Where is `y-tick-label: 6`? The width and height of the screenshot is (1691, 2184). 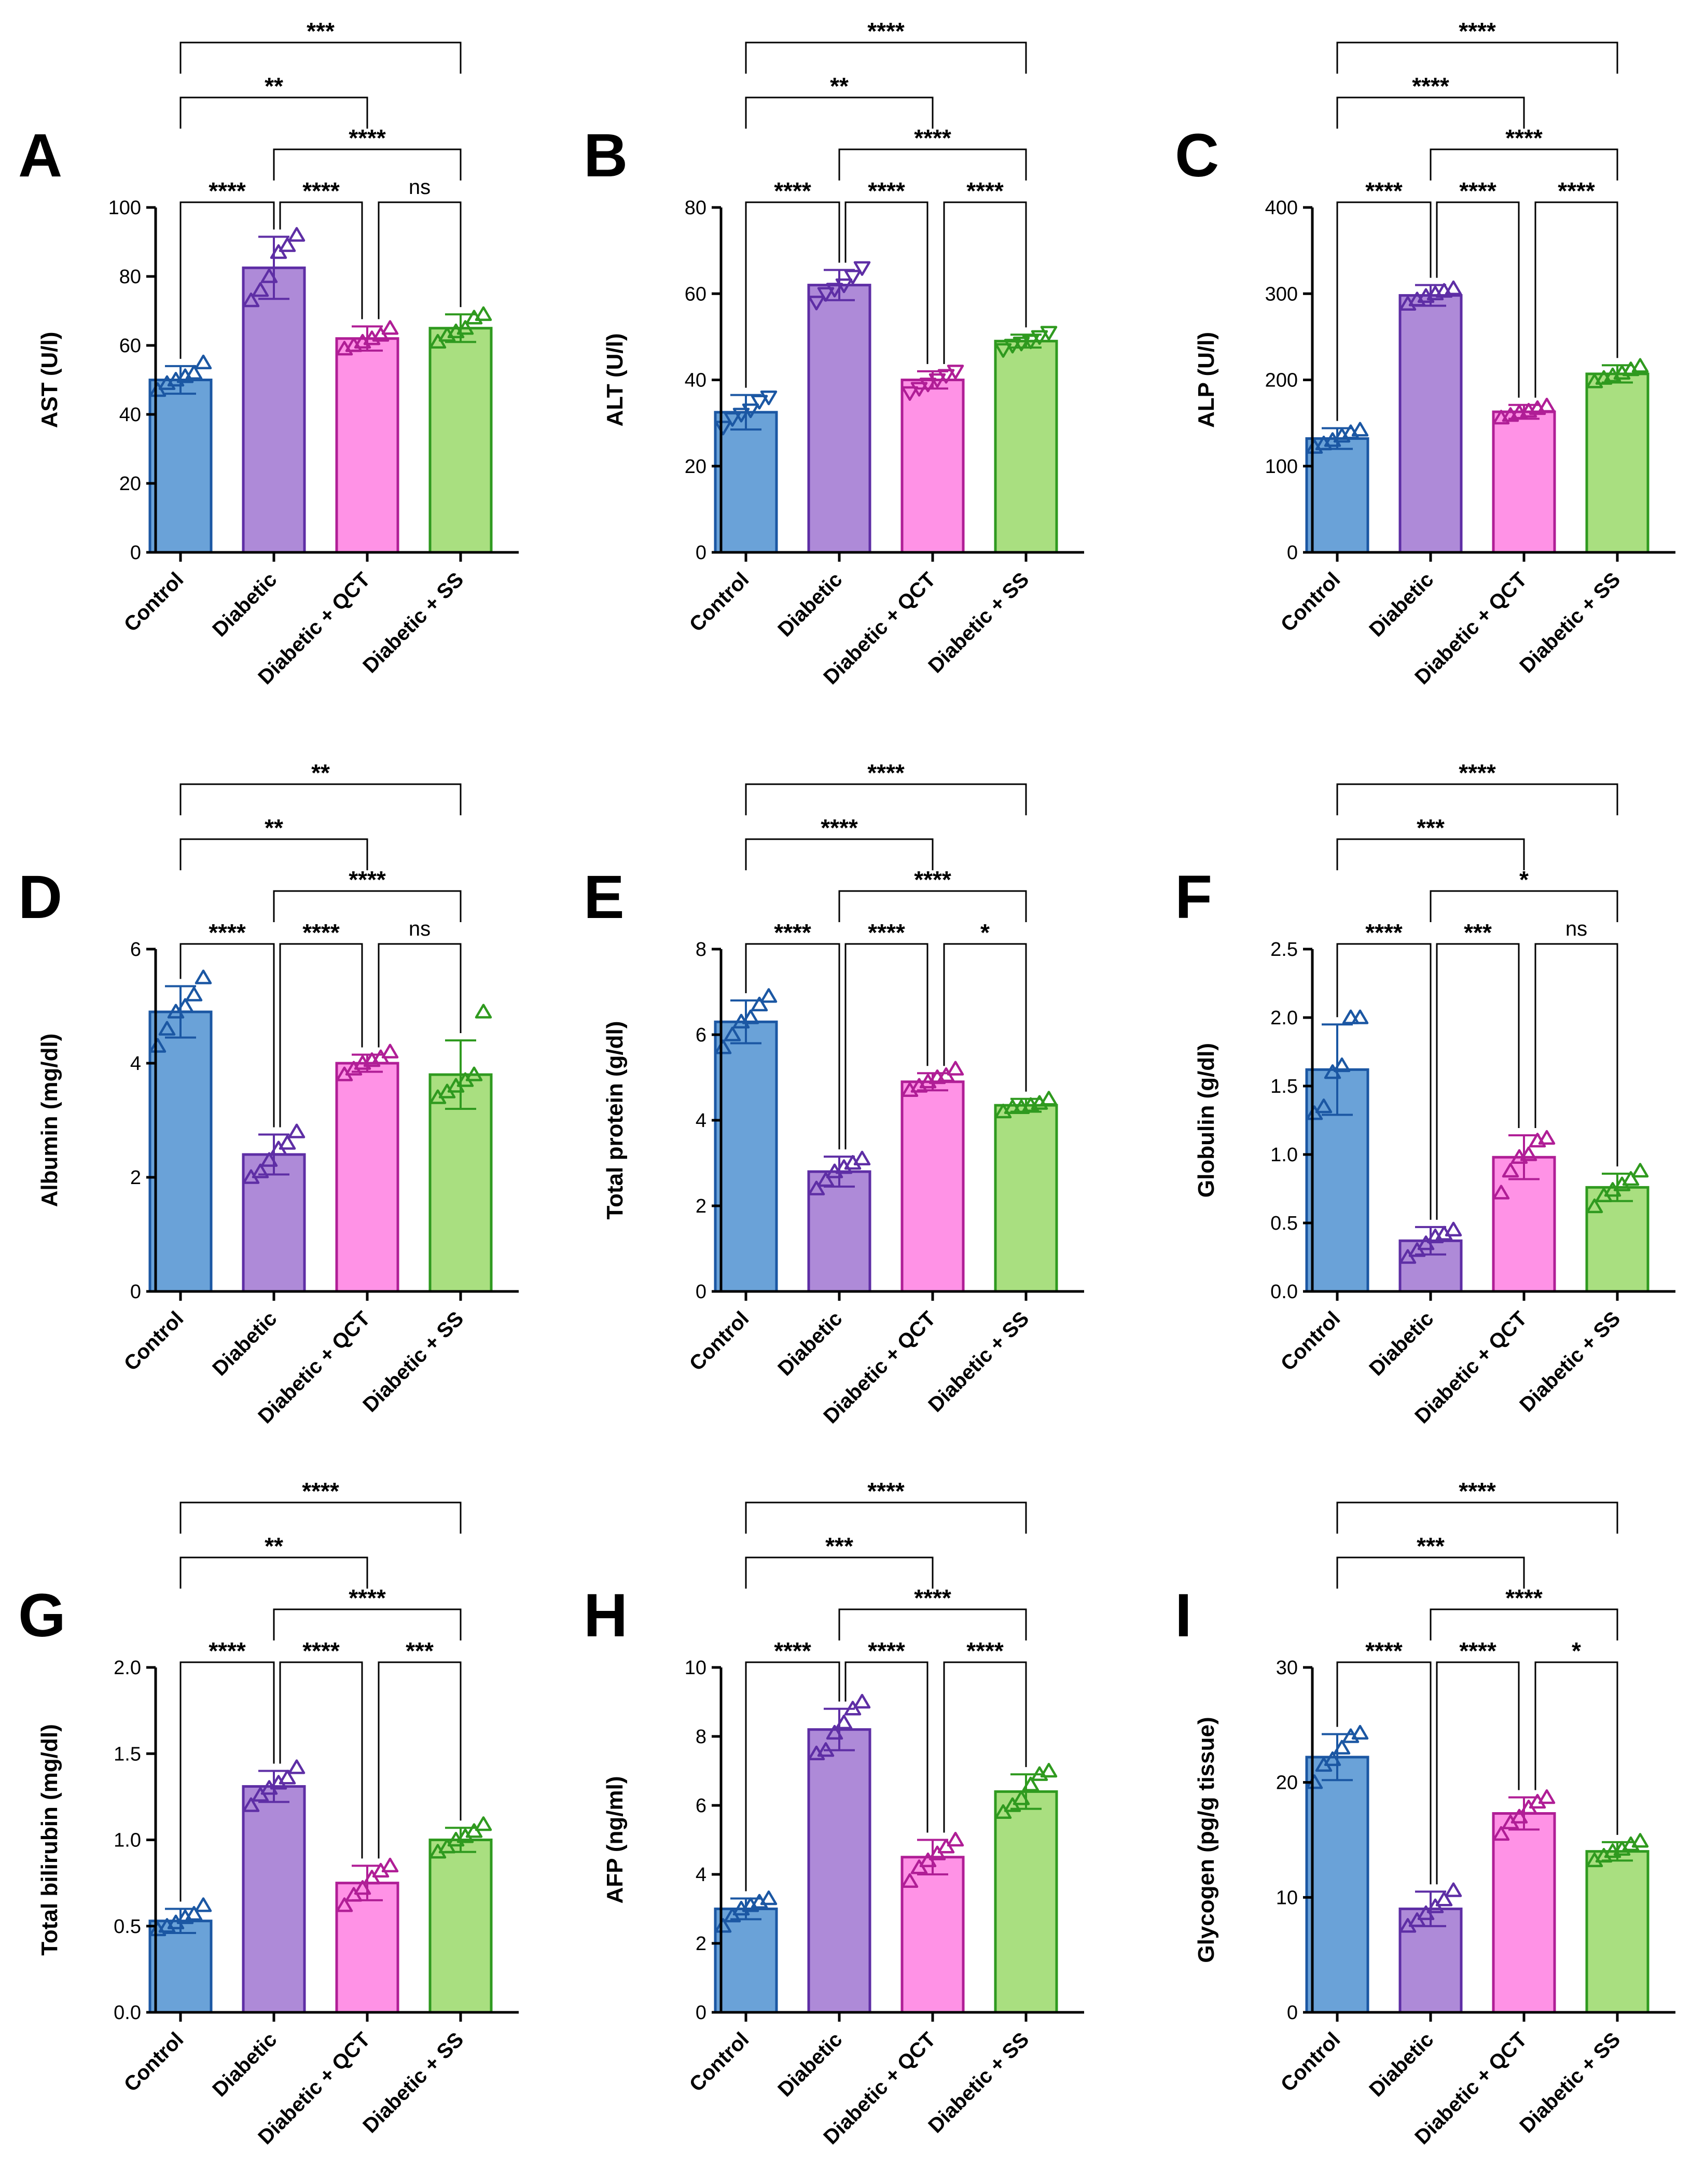 y-tick-label: 6 is located at coordinates (701, 1035).